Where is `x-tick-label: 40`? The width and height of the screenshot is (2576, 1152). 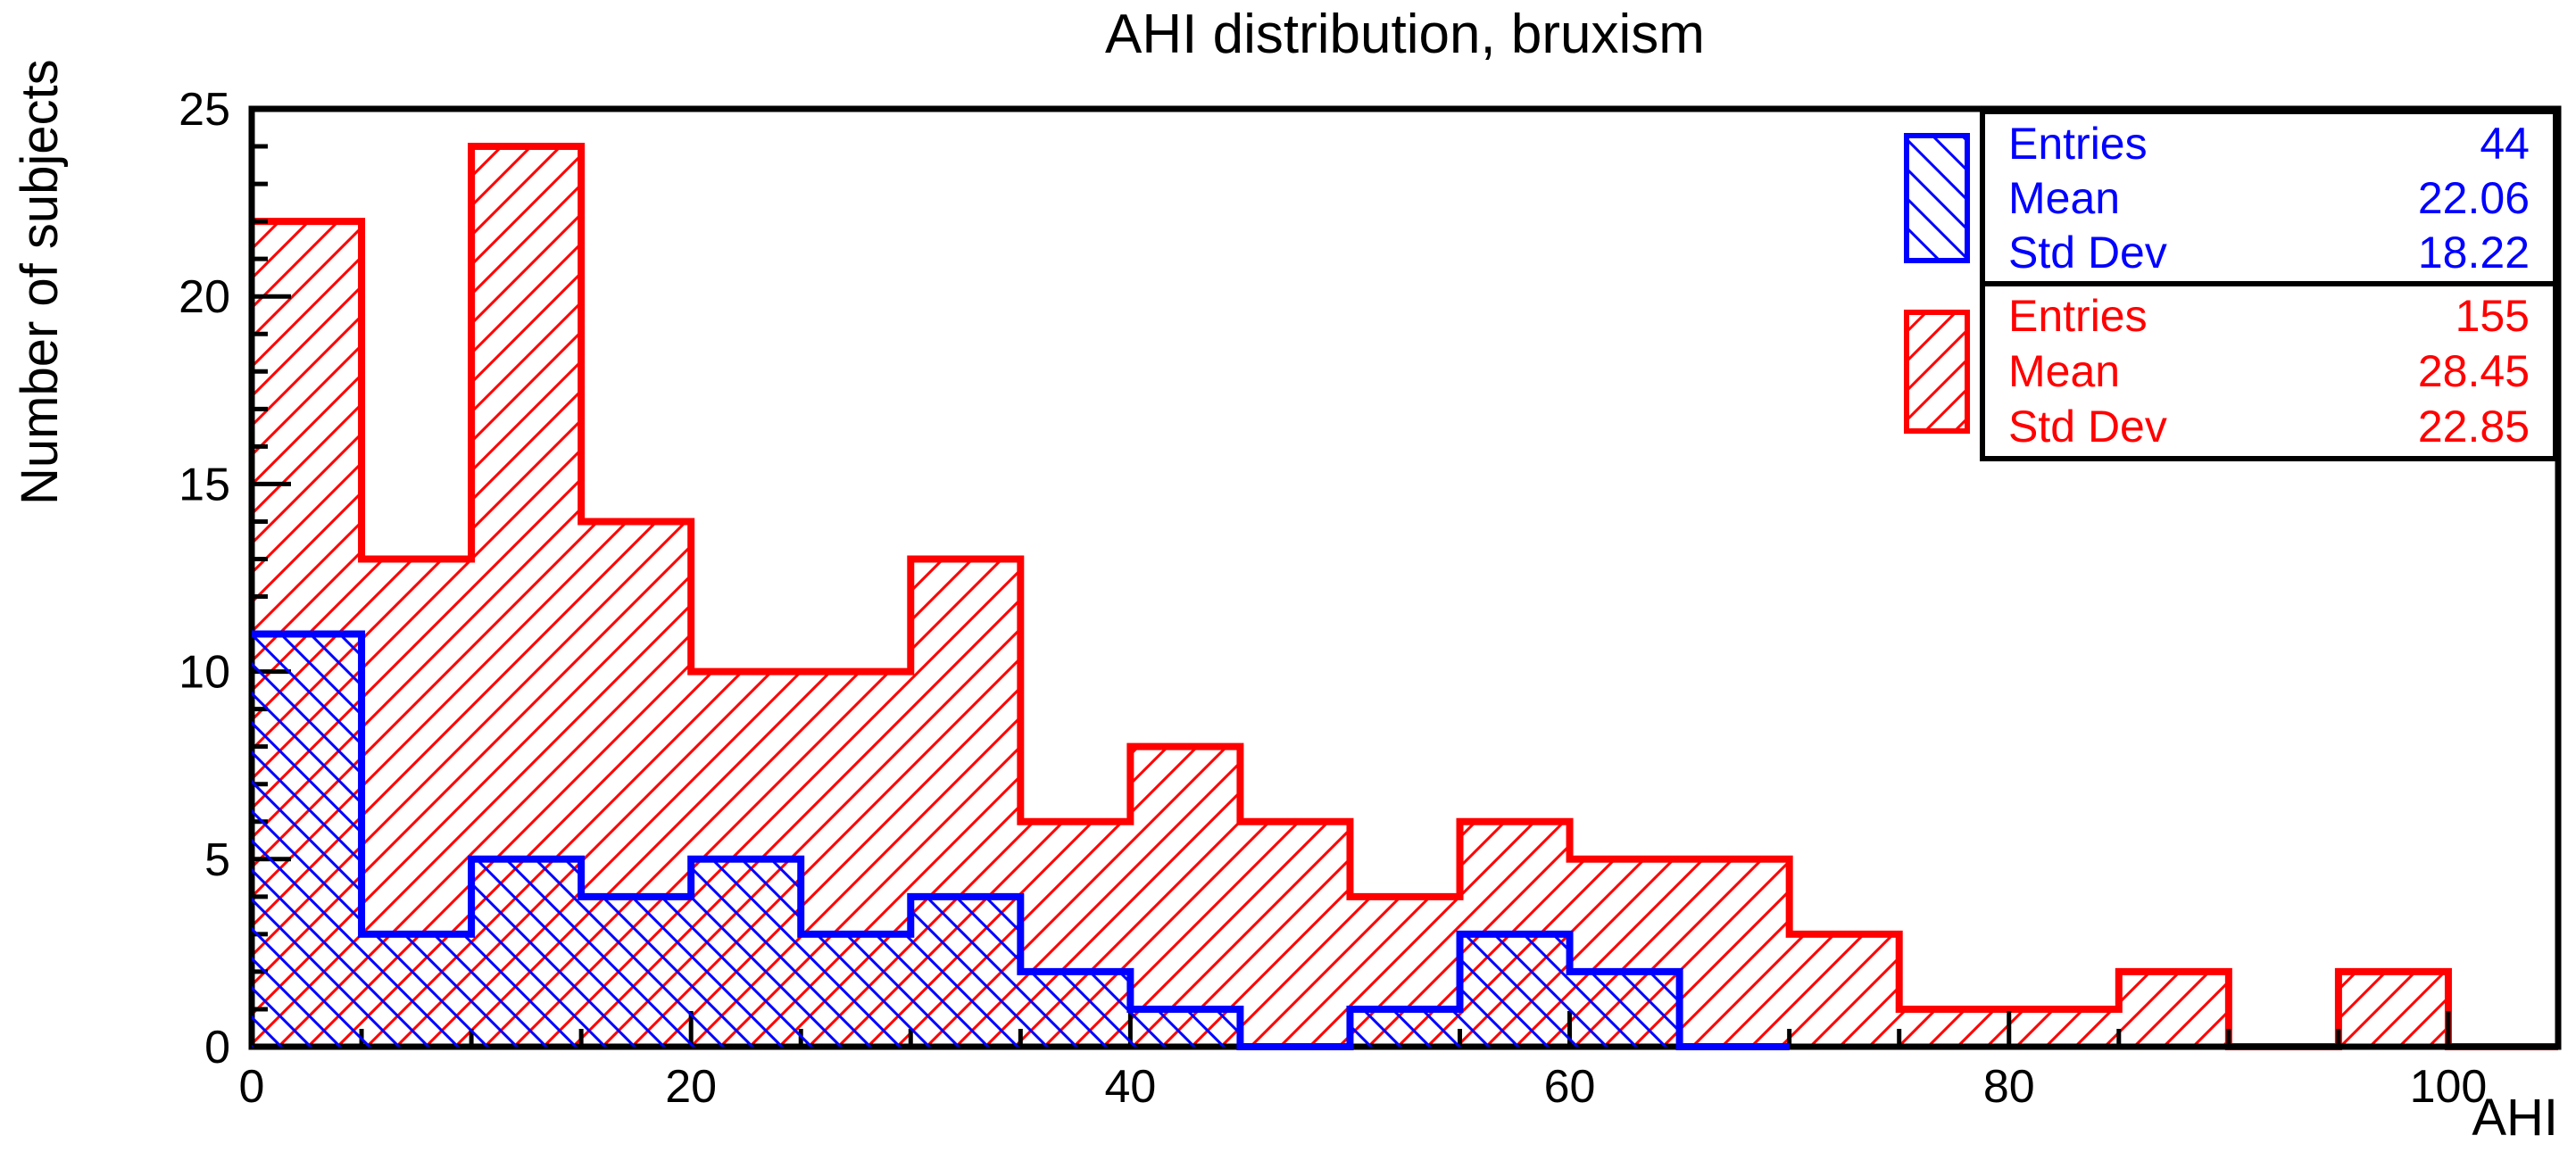 x-tick-label: 40 is located at coordinates (1130, 1087).